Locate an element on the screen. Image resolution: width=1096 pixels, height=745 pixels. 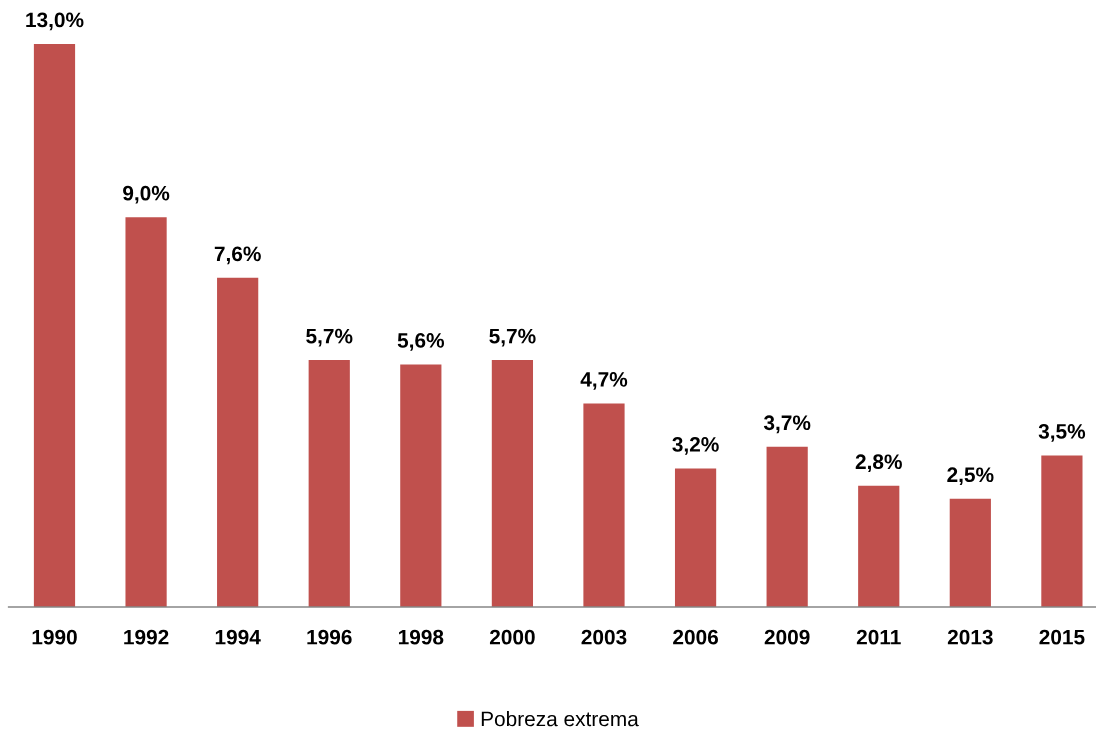
data-label: 5,6% is located at coordinates (421, 342).